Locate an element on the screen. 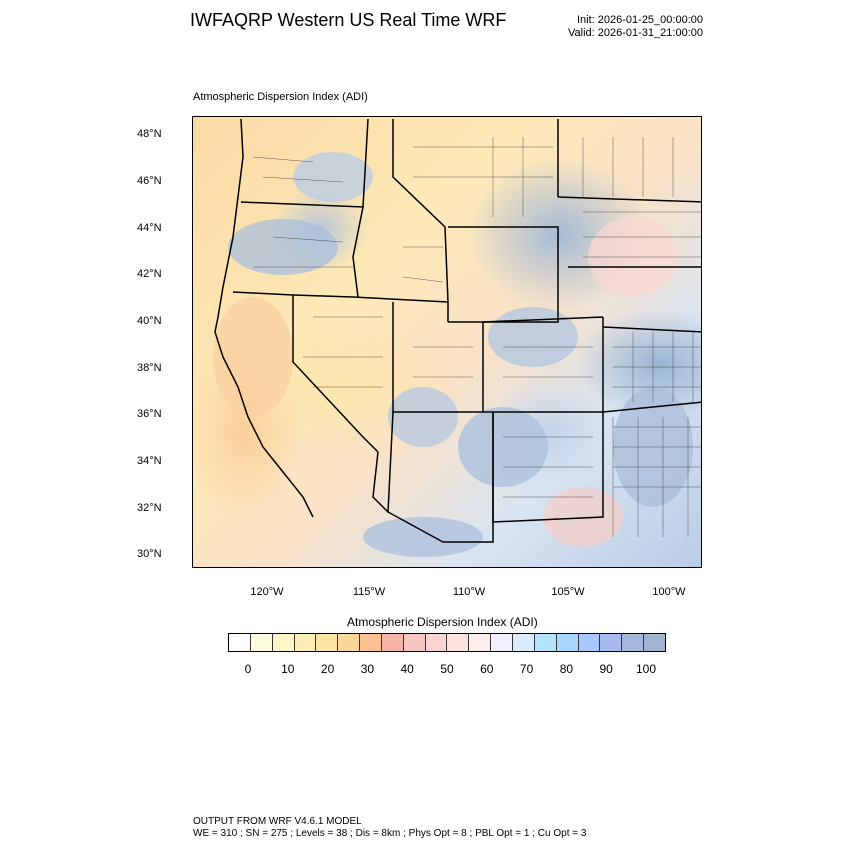 The height and width of the screenshot is (850, 850). lon-label: 105°W is located at coordinates (568, 592).